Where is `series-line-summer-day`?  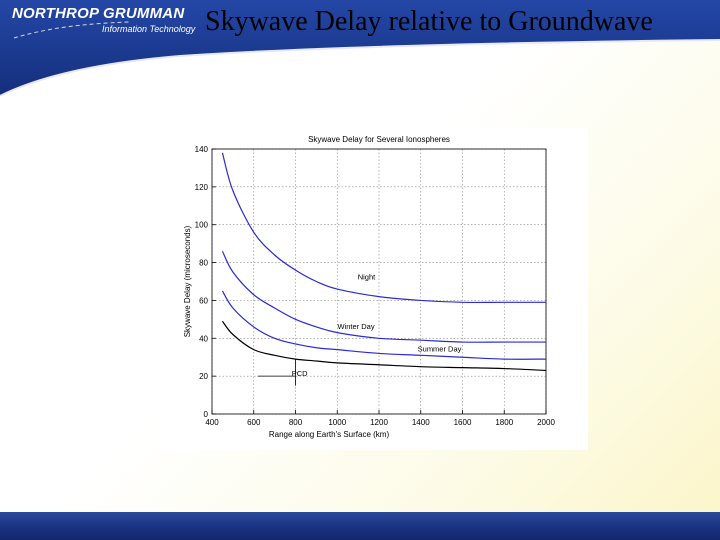 series-line-summer-day is located at coordinates (384, 325).